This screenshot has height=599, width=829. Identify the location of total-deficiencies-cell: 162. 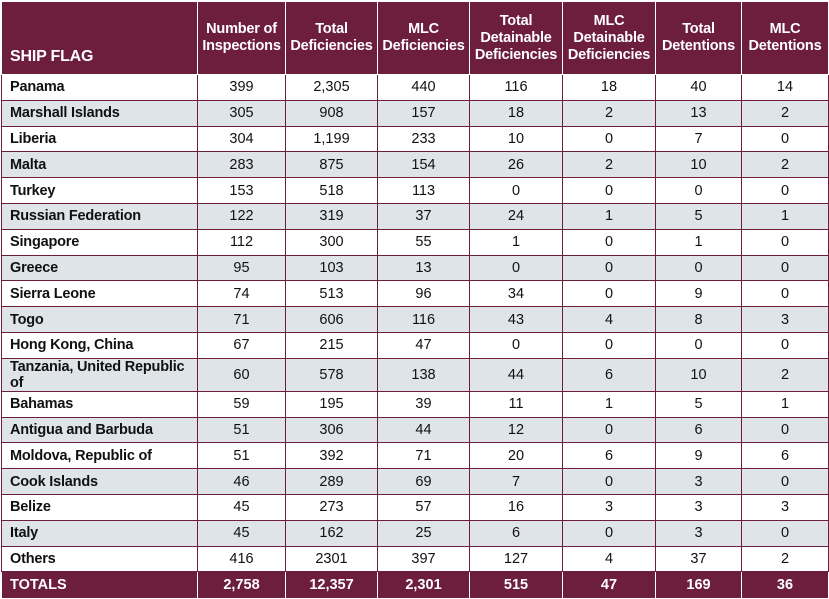
(331, 533).